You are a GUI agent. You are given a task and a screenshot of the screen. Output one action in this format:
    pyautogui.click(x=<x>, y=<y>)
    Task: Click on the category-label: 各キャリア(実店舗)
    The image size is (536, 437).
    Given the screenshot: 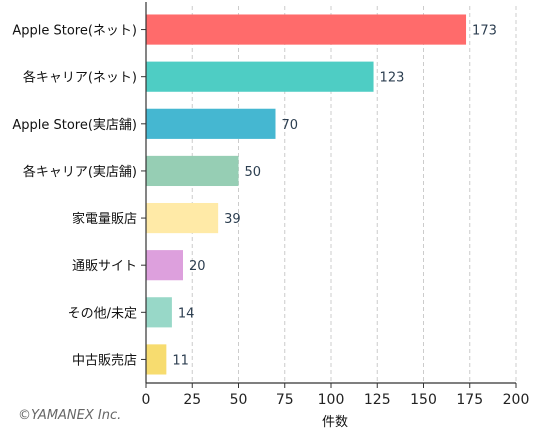 What is the action you would take?
    pyautogui.click(x=80, y=172)
    